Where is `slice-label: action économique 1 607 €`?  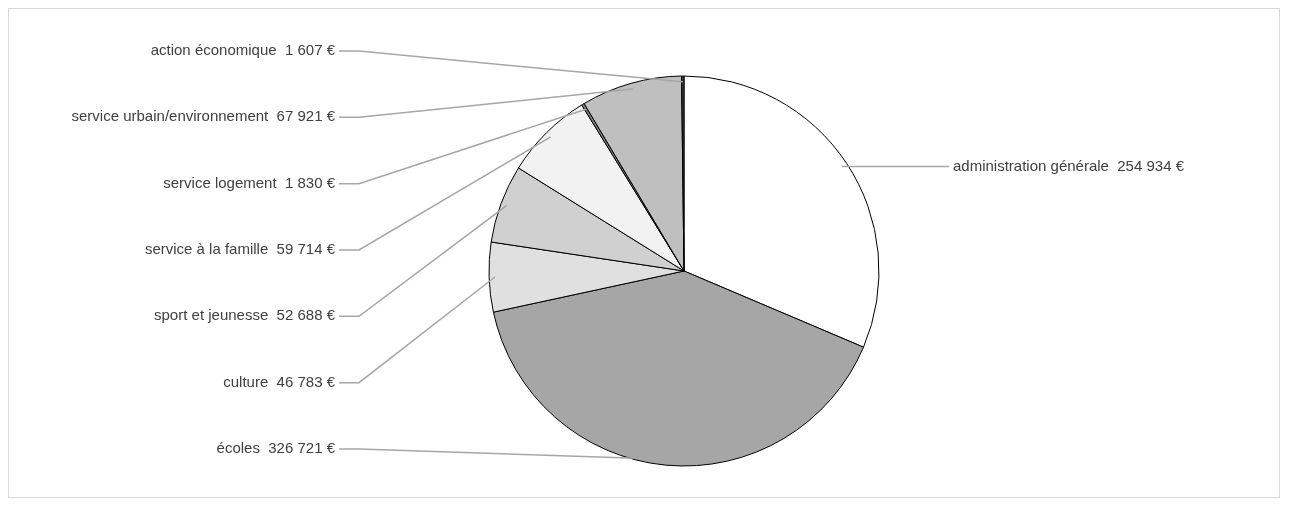
slice-label: action économique 1 607 € is located at coordinates (243, 50).